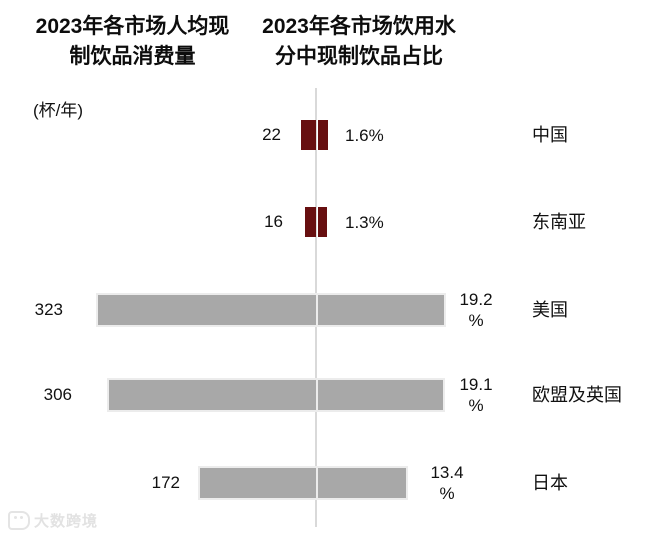 The width and height of the screenshot is (659, 541). I want to click on axis-unit-label: (杯/年), so click(58, 110).